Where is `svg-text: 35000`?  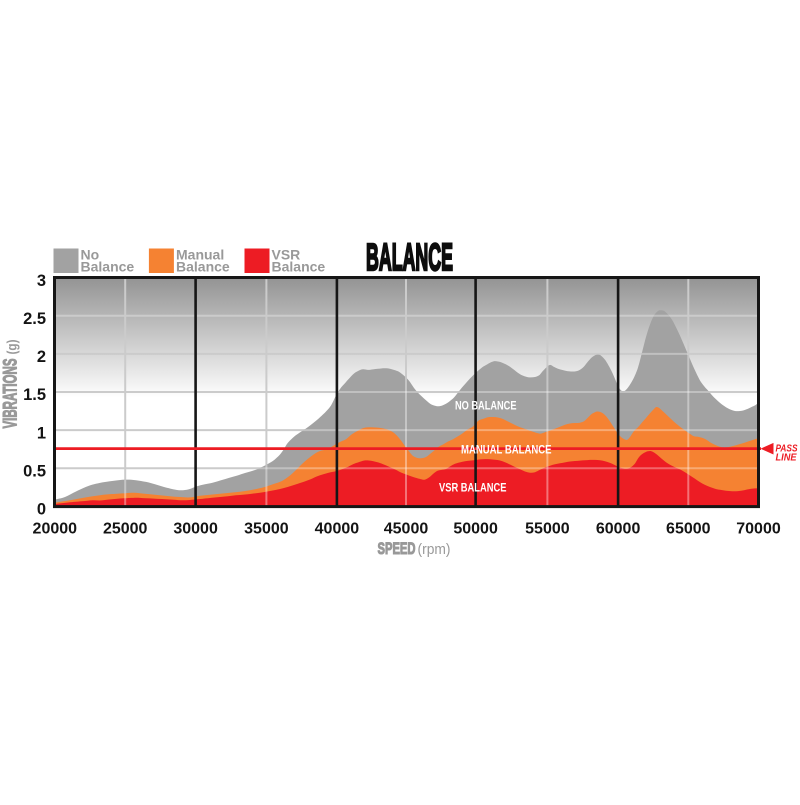 svg-text: 35000 is located at coordinates (266, 529).